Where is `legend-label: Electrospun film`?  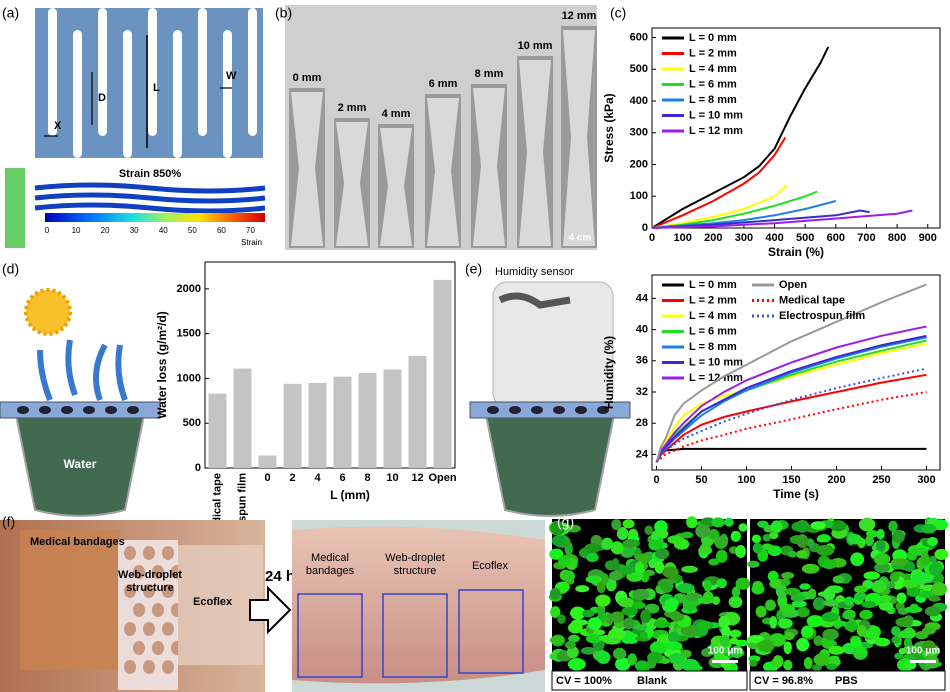 legend-label: Electrospun film is located at coordinates (822, 316).